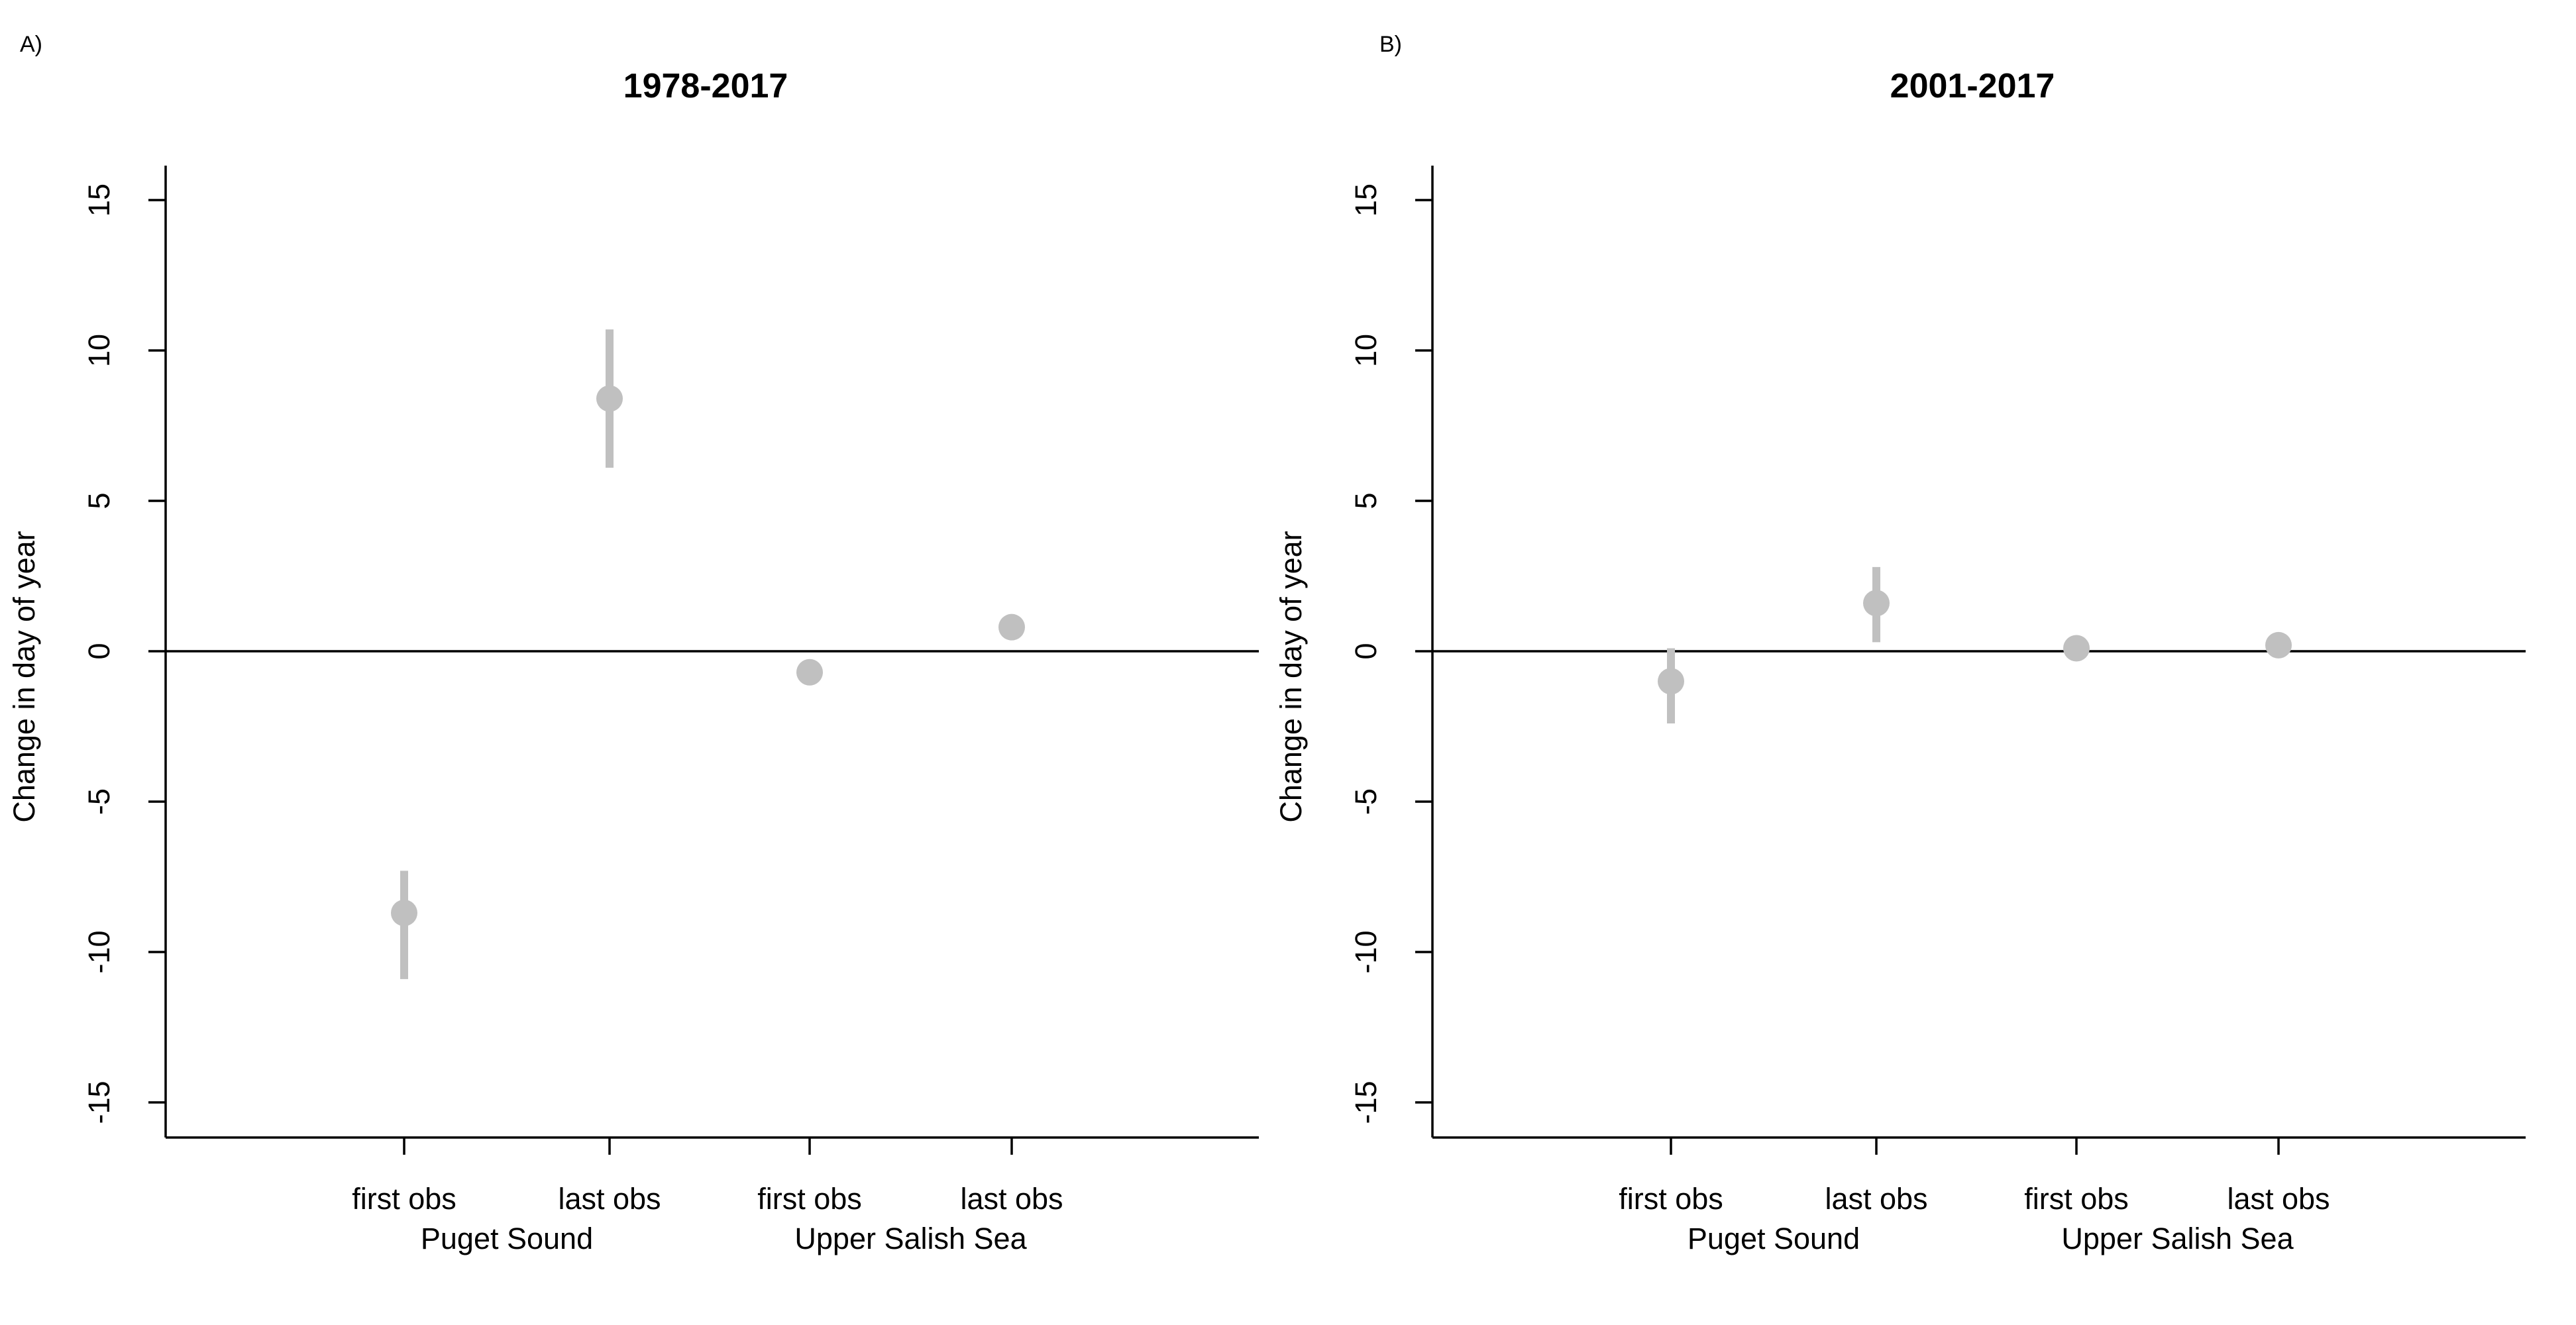 This screenshot has height=1325, width=2576. I want to click on chart-title: 2001-2017, so click(1972, 86).